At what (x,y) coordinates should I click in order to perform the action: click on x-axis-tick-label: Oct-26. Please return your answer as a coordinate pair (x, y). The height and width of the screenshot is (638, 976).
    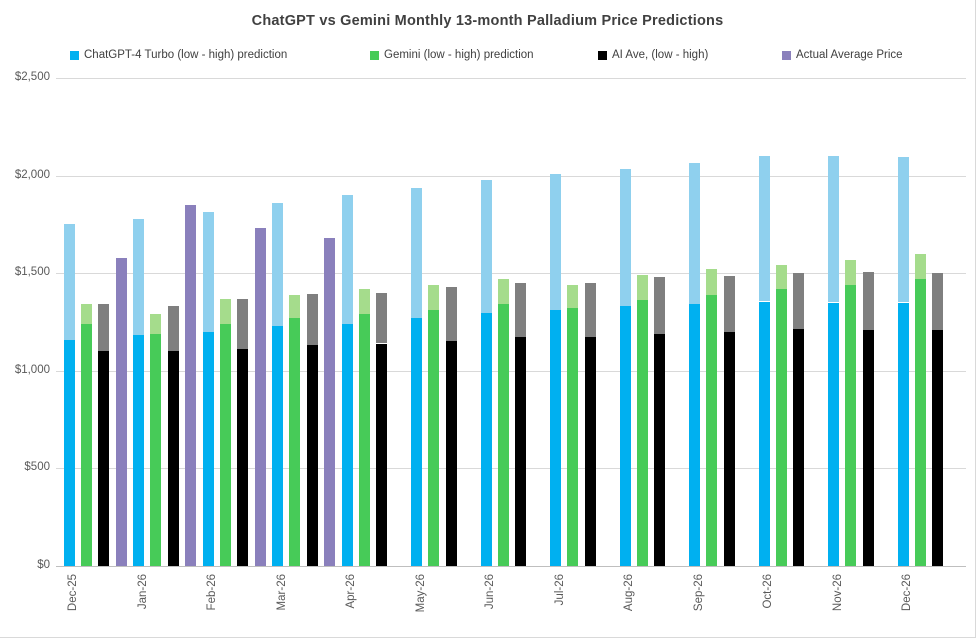
    Looking at the image, I should click on (768, 591).